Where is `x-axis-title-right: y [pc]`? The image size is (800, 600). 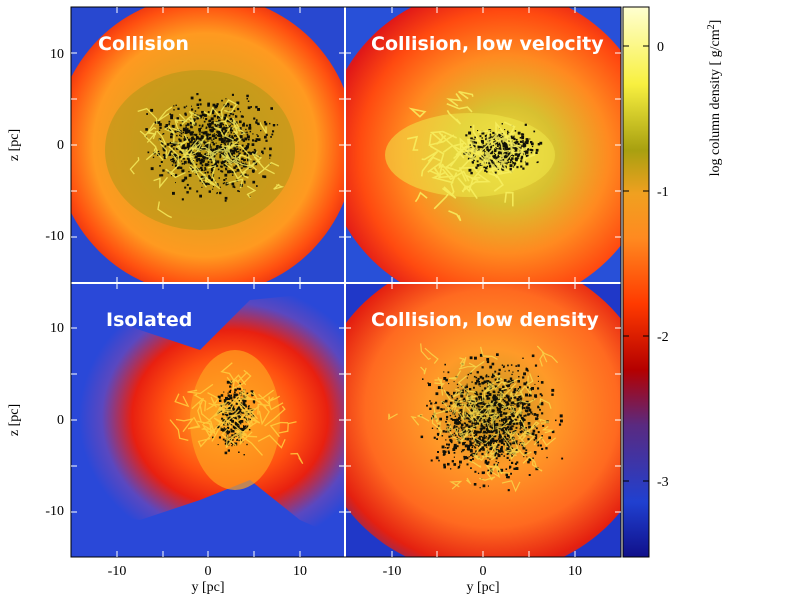
x-axis-title-right: y [pc] is located at coordinates (482, 587).